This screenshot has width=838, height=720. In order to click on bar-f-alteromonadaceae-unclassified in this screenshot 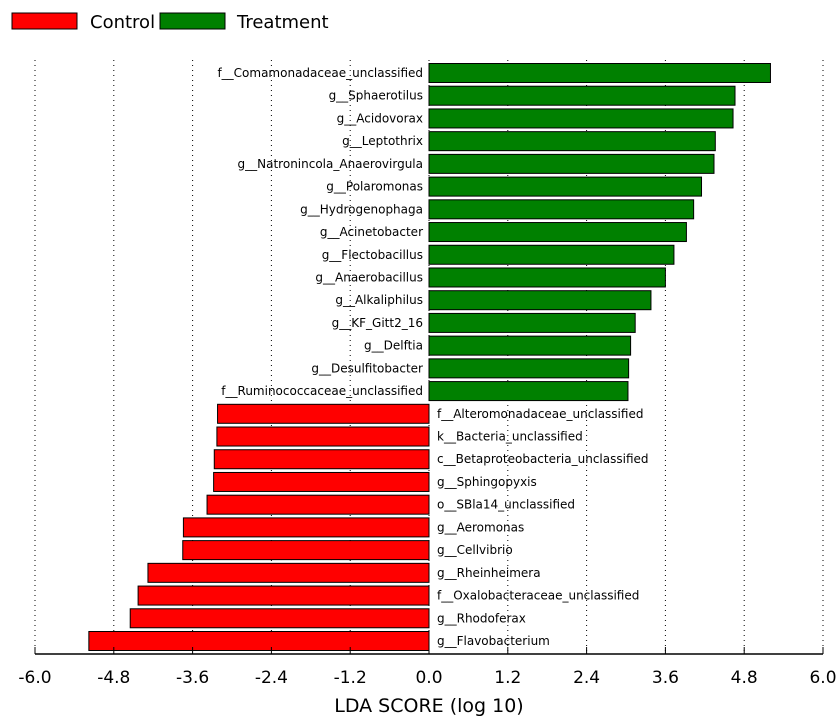, I will do `click(323, 413)`.